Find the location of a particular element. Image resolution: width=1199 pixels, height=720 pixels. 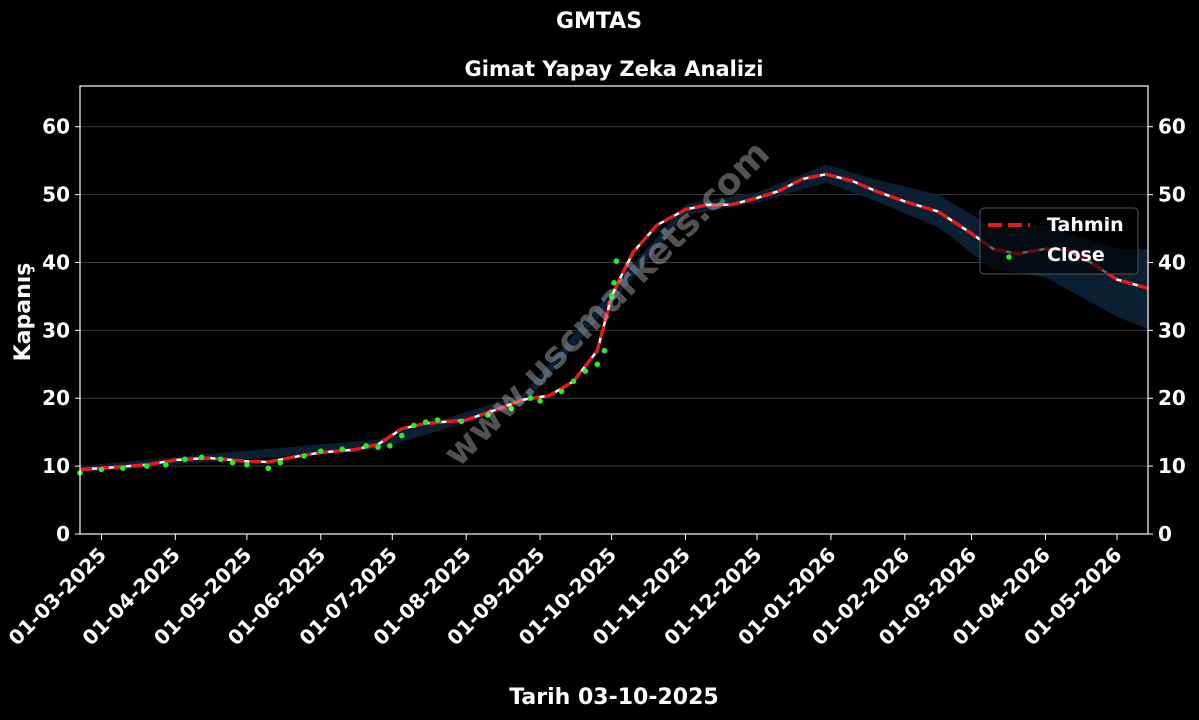

y-tick-label-left: 60 is located at coordinates (56, 127).